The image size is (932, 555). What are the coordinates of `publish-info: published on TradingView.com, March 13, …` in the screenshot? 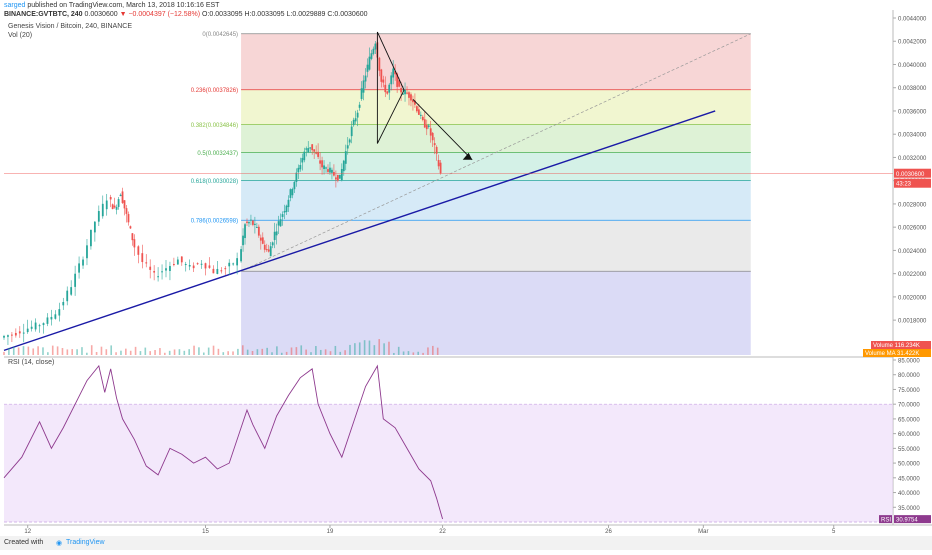 It's located at (123, 5).